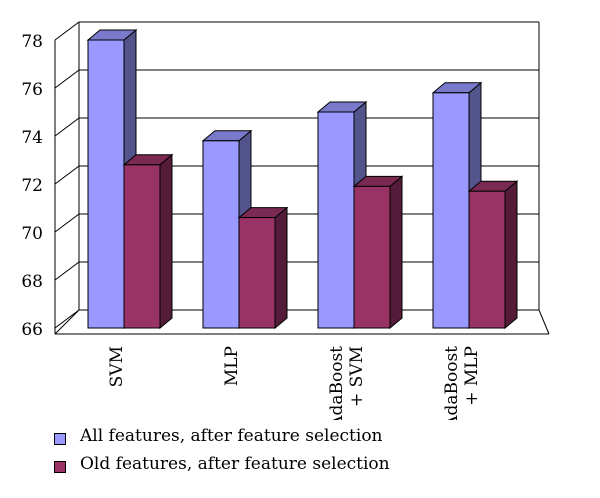 This screenshot has width=600, height=498. Describe the element at coordinates (357, 376) in the screenshot. I see `x-tick-label-2-1: + SVM` at that location.